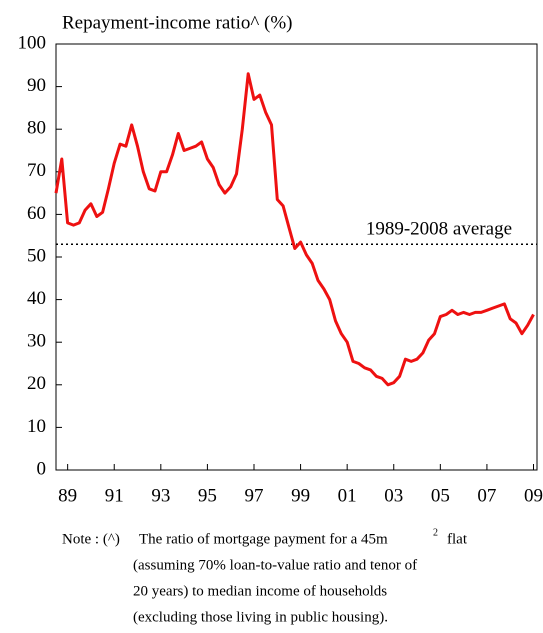  What do you see at coordinates (300, 495) in the screenshot?
I see `x-tick-label: 99` at bounding box center [300, 495].